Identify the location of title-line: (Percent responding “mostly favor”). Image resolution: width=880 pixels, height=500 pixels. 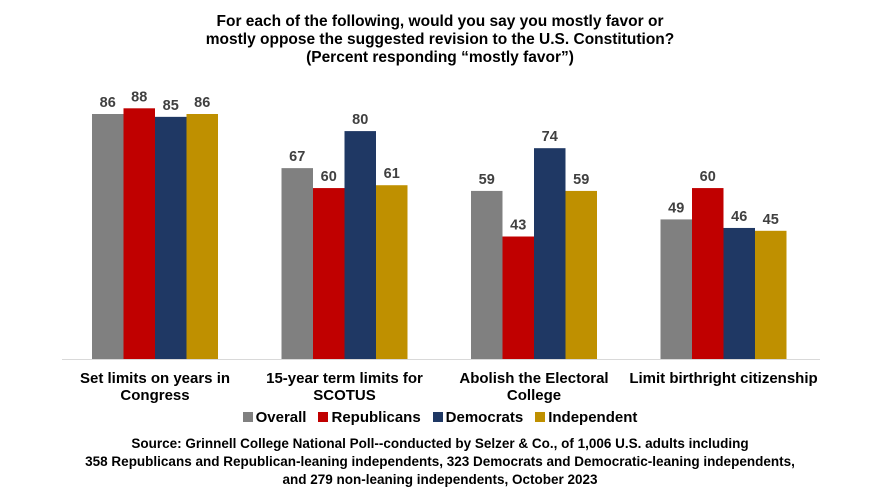
(440, 57).